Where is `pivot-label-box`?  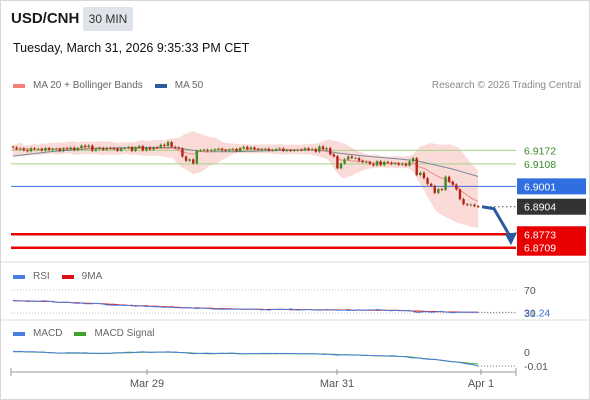 pivot-label-box is located at coordinates (551, 186).